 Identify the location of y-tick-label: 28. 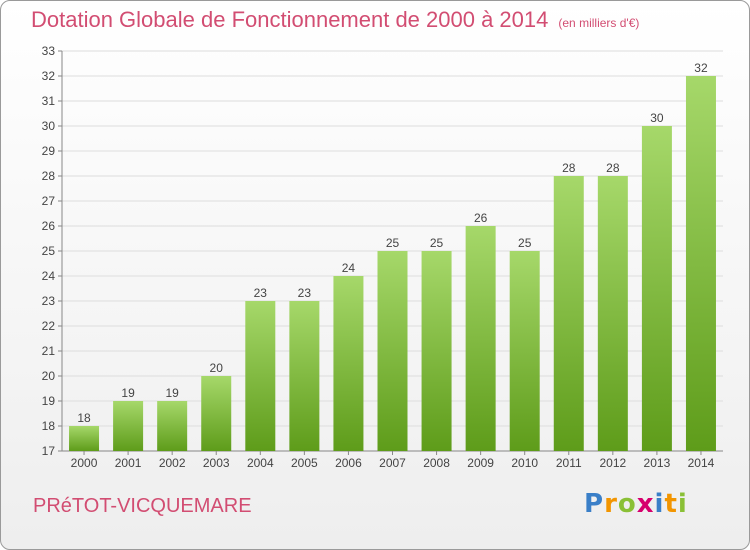
(49, 176).